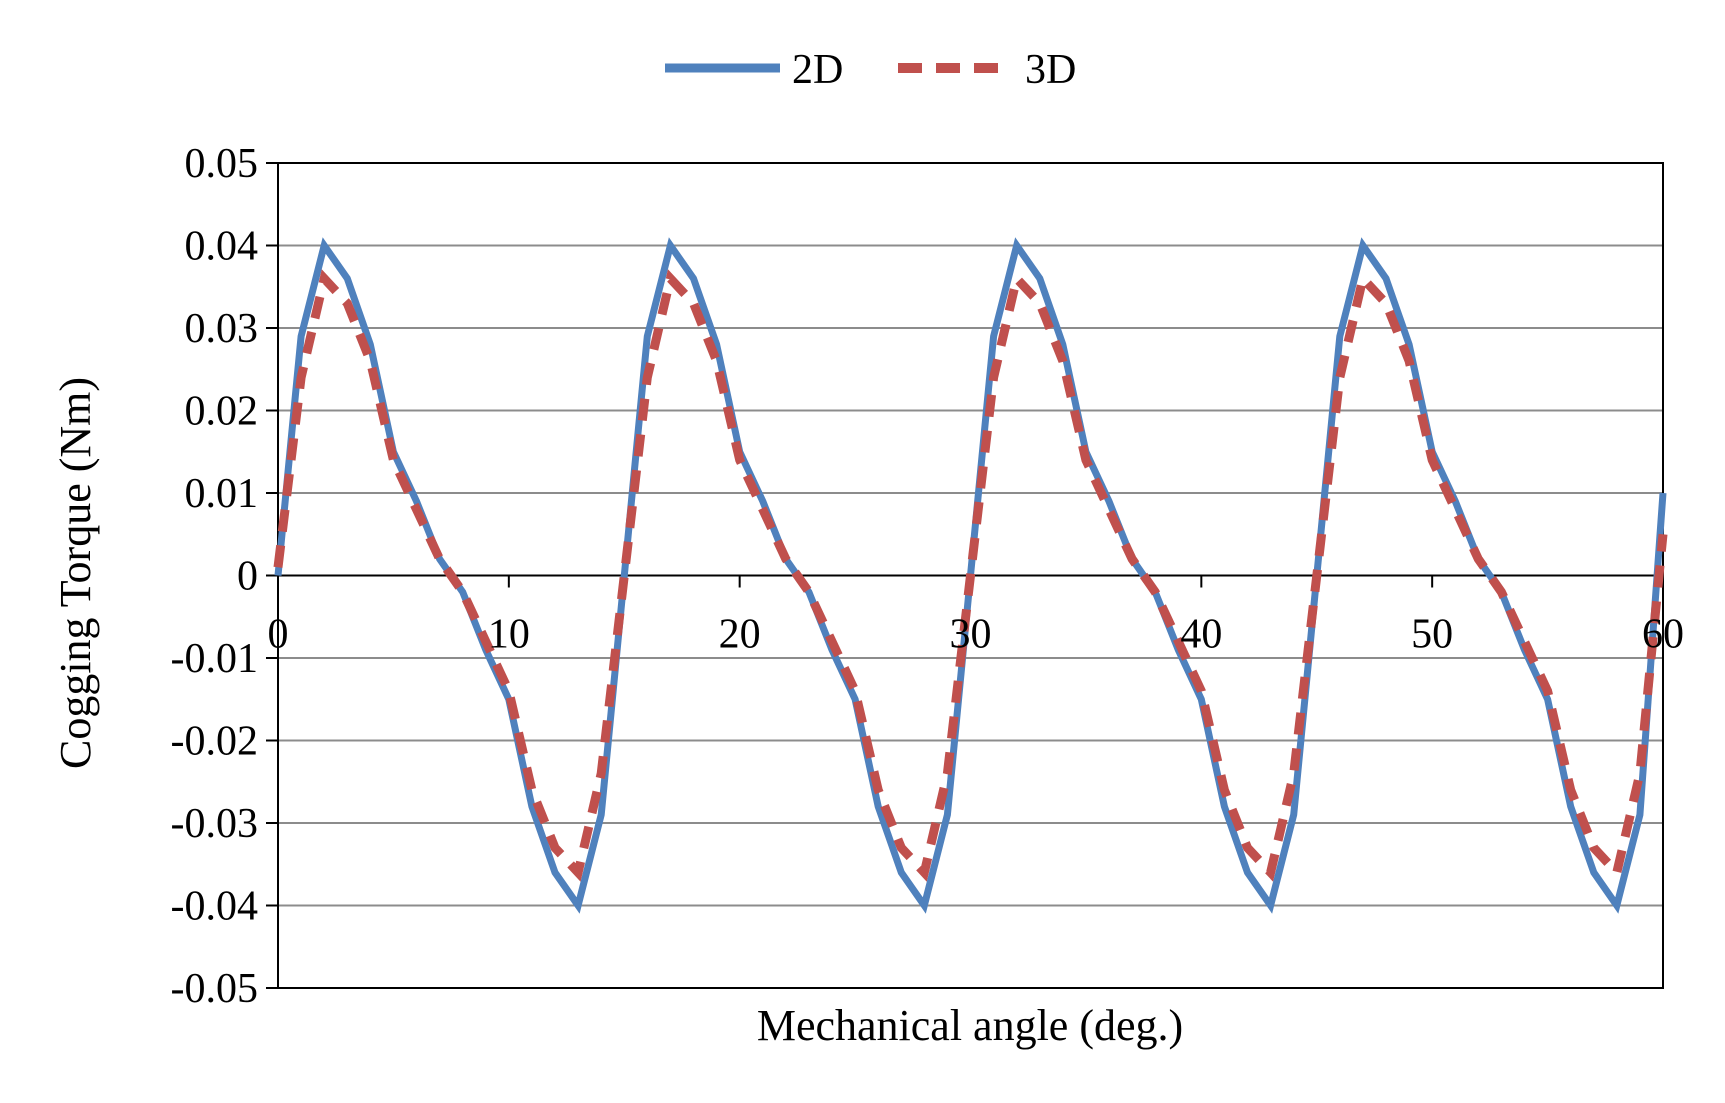 This screenshot has height=1103, width=1725. What do you see at coordinates (222, 412) in the screenshot?
I see `y-tick-label: 0.02` at bounding box center [222, 412].